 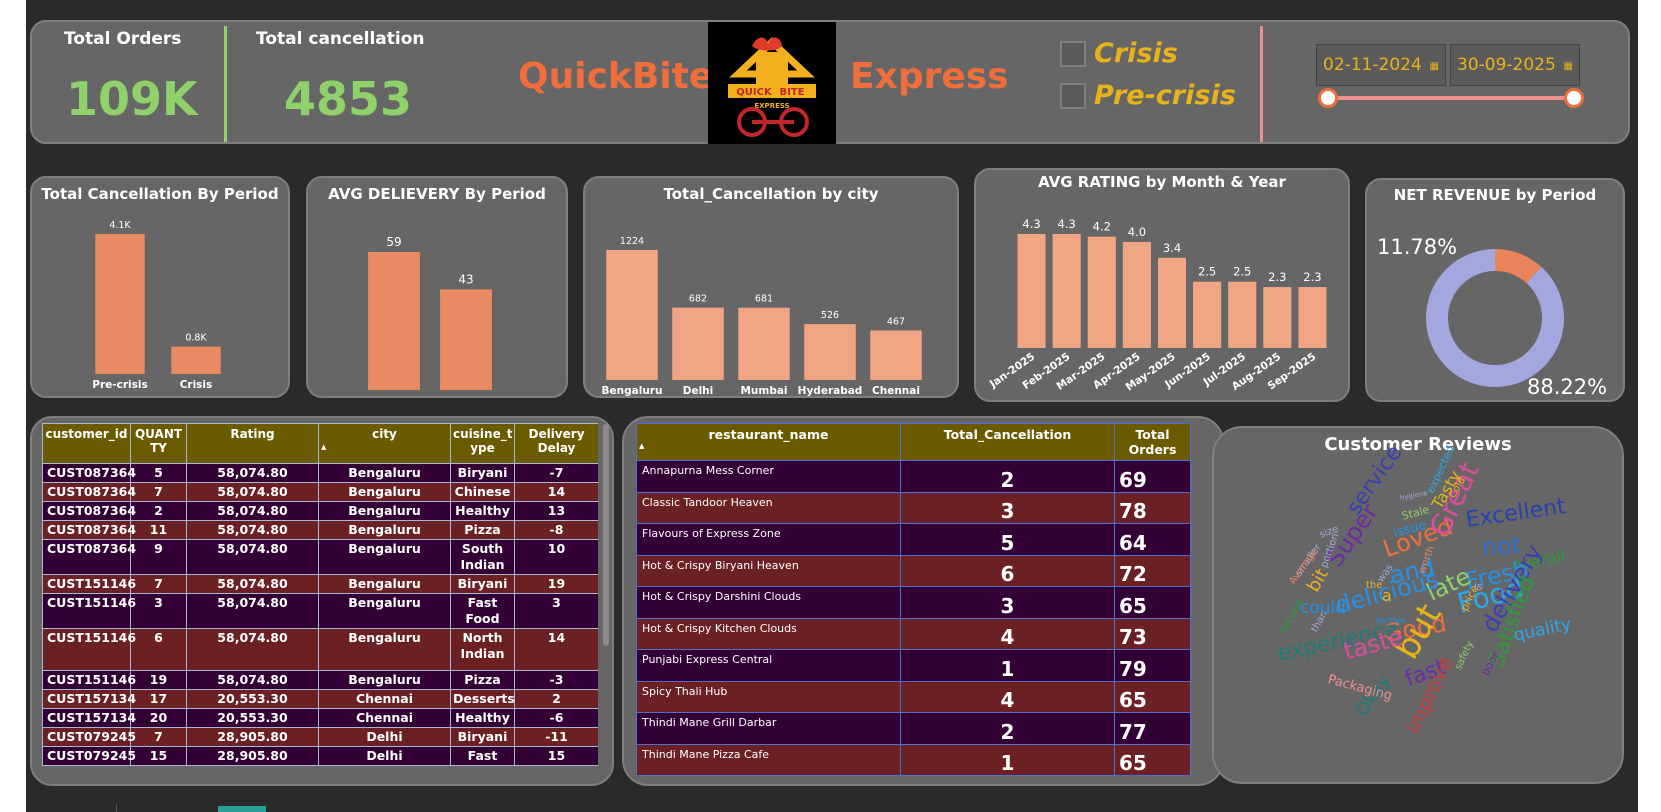 I want to click on column-header-text: Total_Cancellation, so click(x=1007, y=434).